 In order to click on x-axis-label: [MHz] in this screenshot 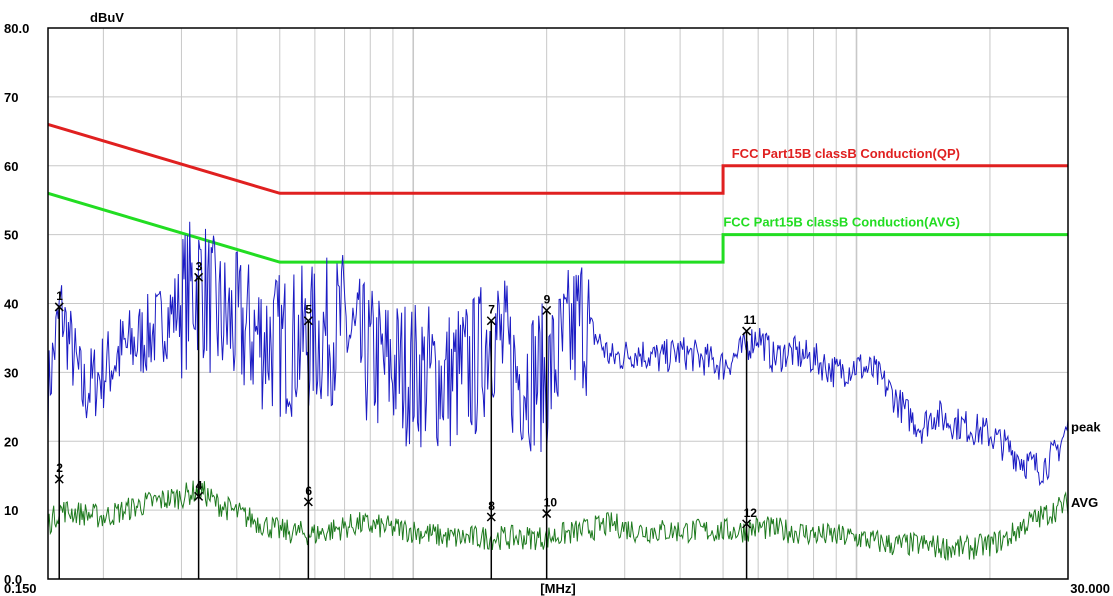, I will do `click(557, 588)`.